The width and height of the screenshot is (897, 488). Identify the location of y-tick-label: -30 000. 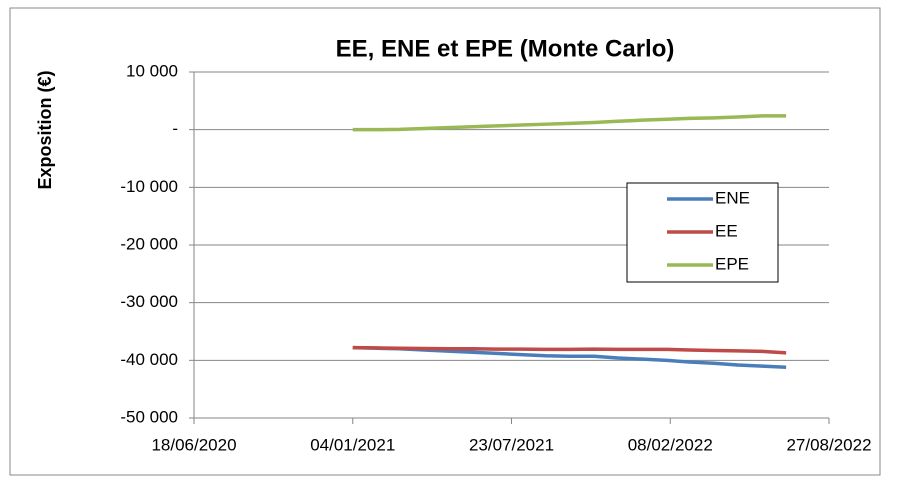
(149, 301).